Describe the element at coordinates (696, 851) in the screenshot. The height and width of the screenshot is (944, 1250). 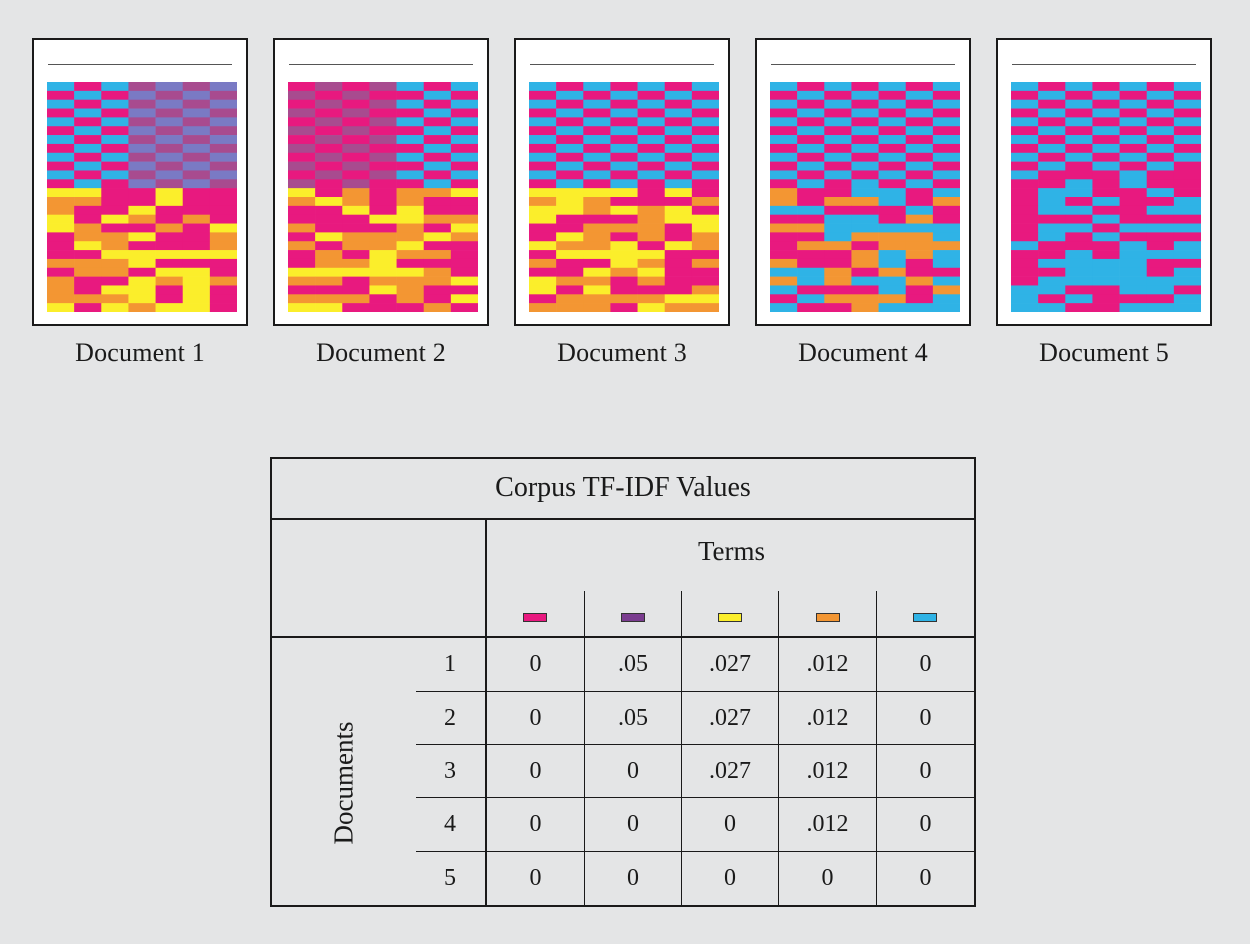
I see `row-divider` at that location.